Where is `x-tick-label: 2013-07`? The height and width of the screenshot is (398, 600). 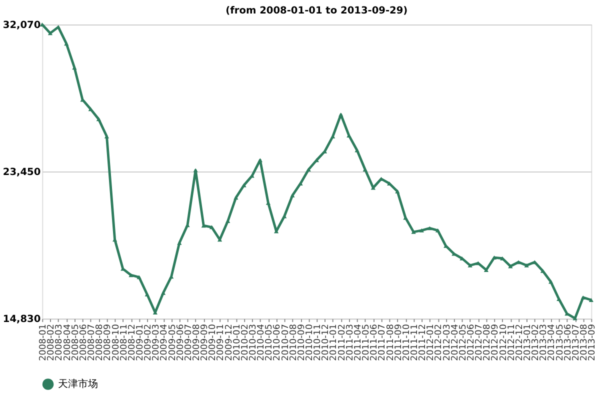
x-tick-label: 2013-07 is located at coordinates (576, 342).